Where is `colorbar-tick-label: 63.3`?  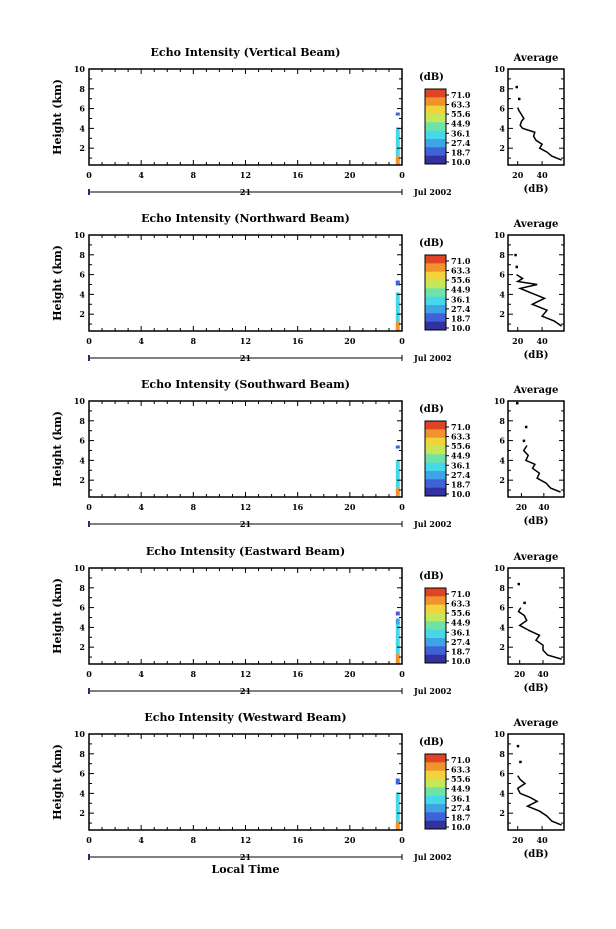 colorbar-tick-label: 63.3 is located at coordinates (461, 770).